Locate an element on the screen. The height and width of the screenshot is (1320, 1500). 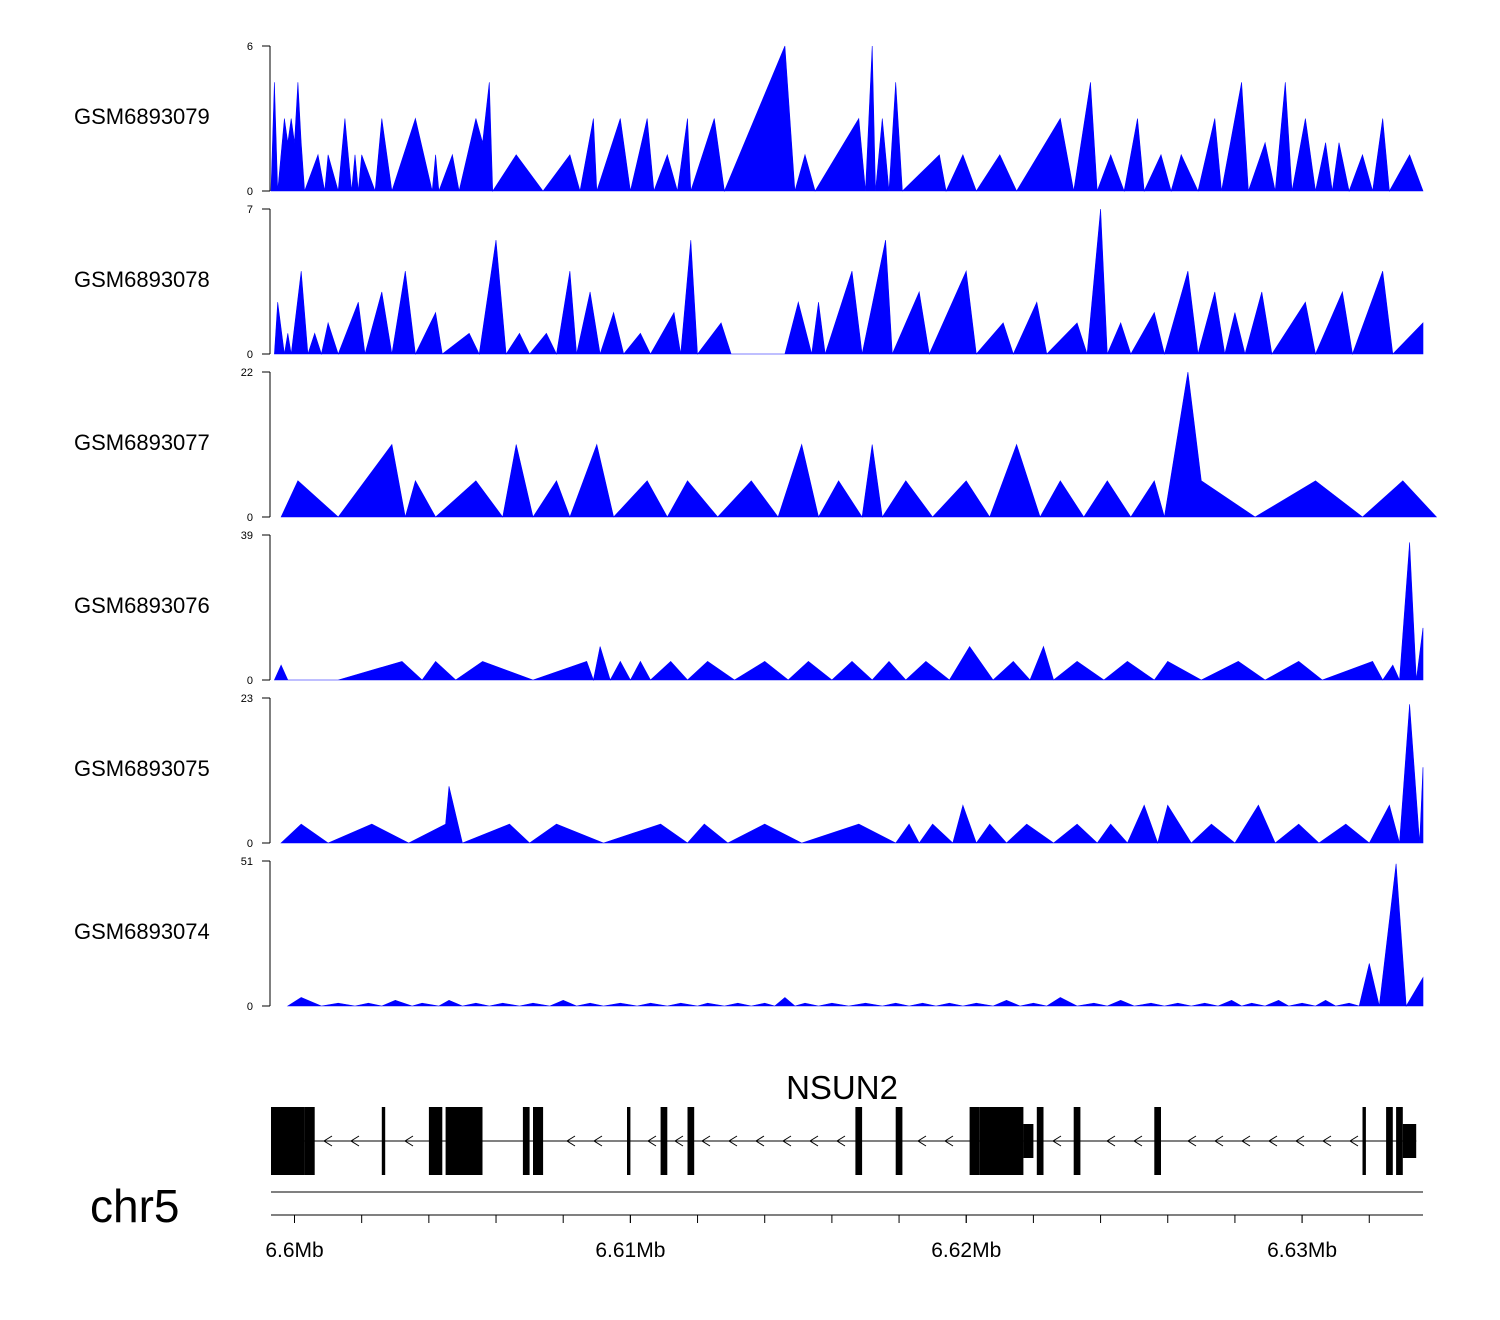
x-tick-label: 6.62Mb is located at coordinates (966, 1250).